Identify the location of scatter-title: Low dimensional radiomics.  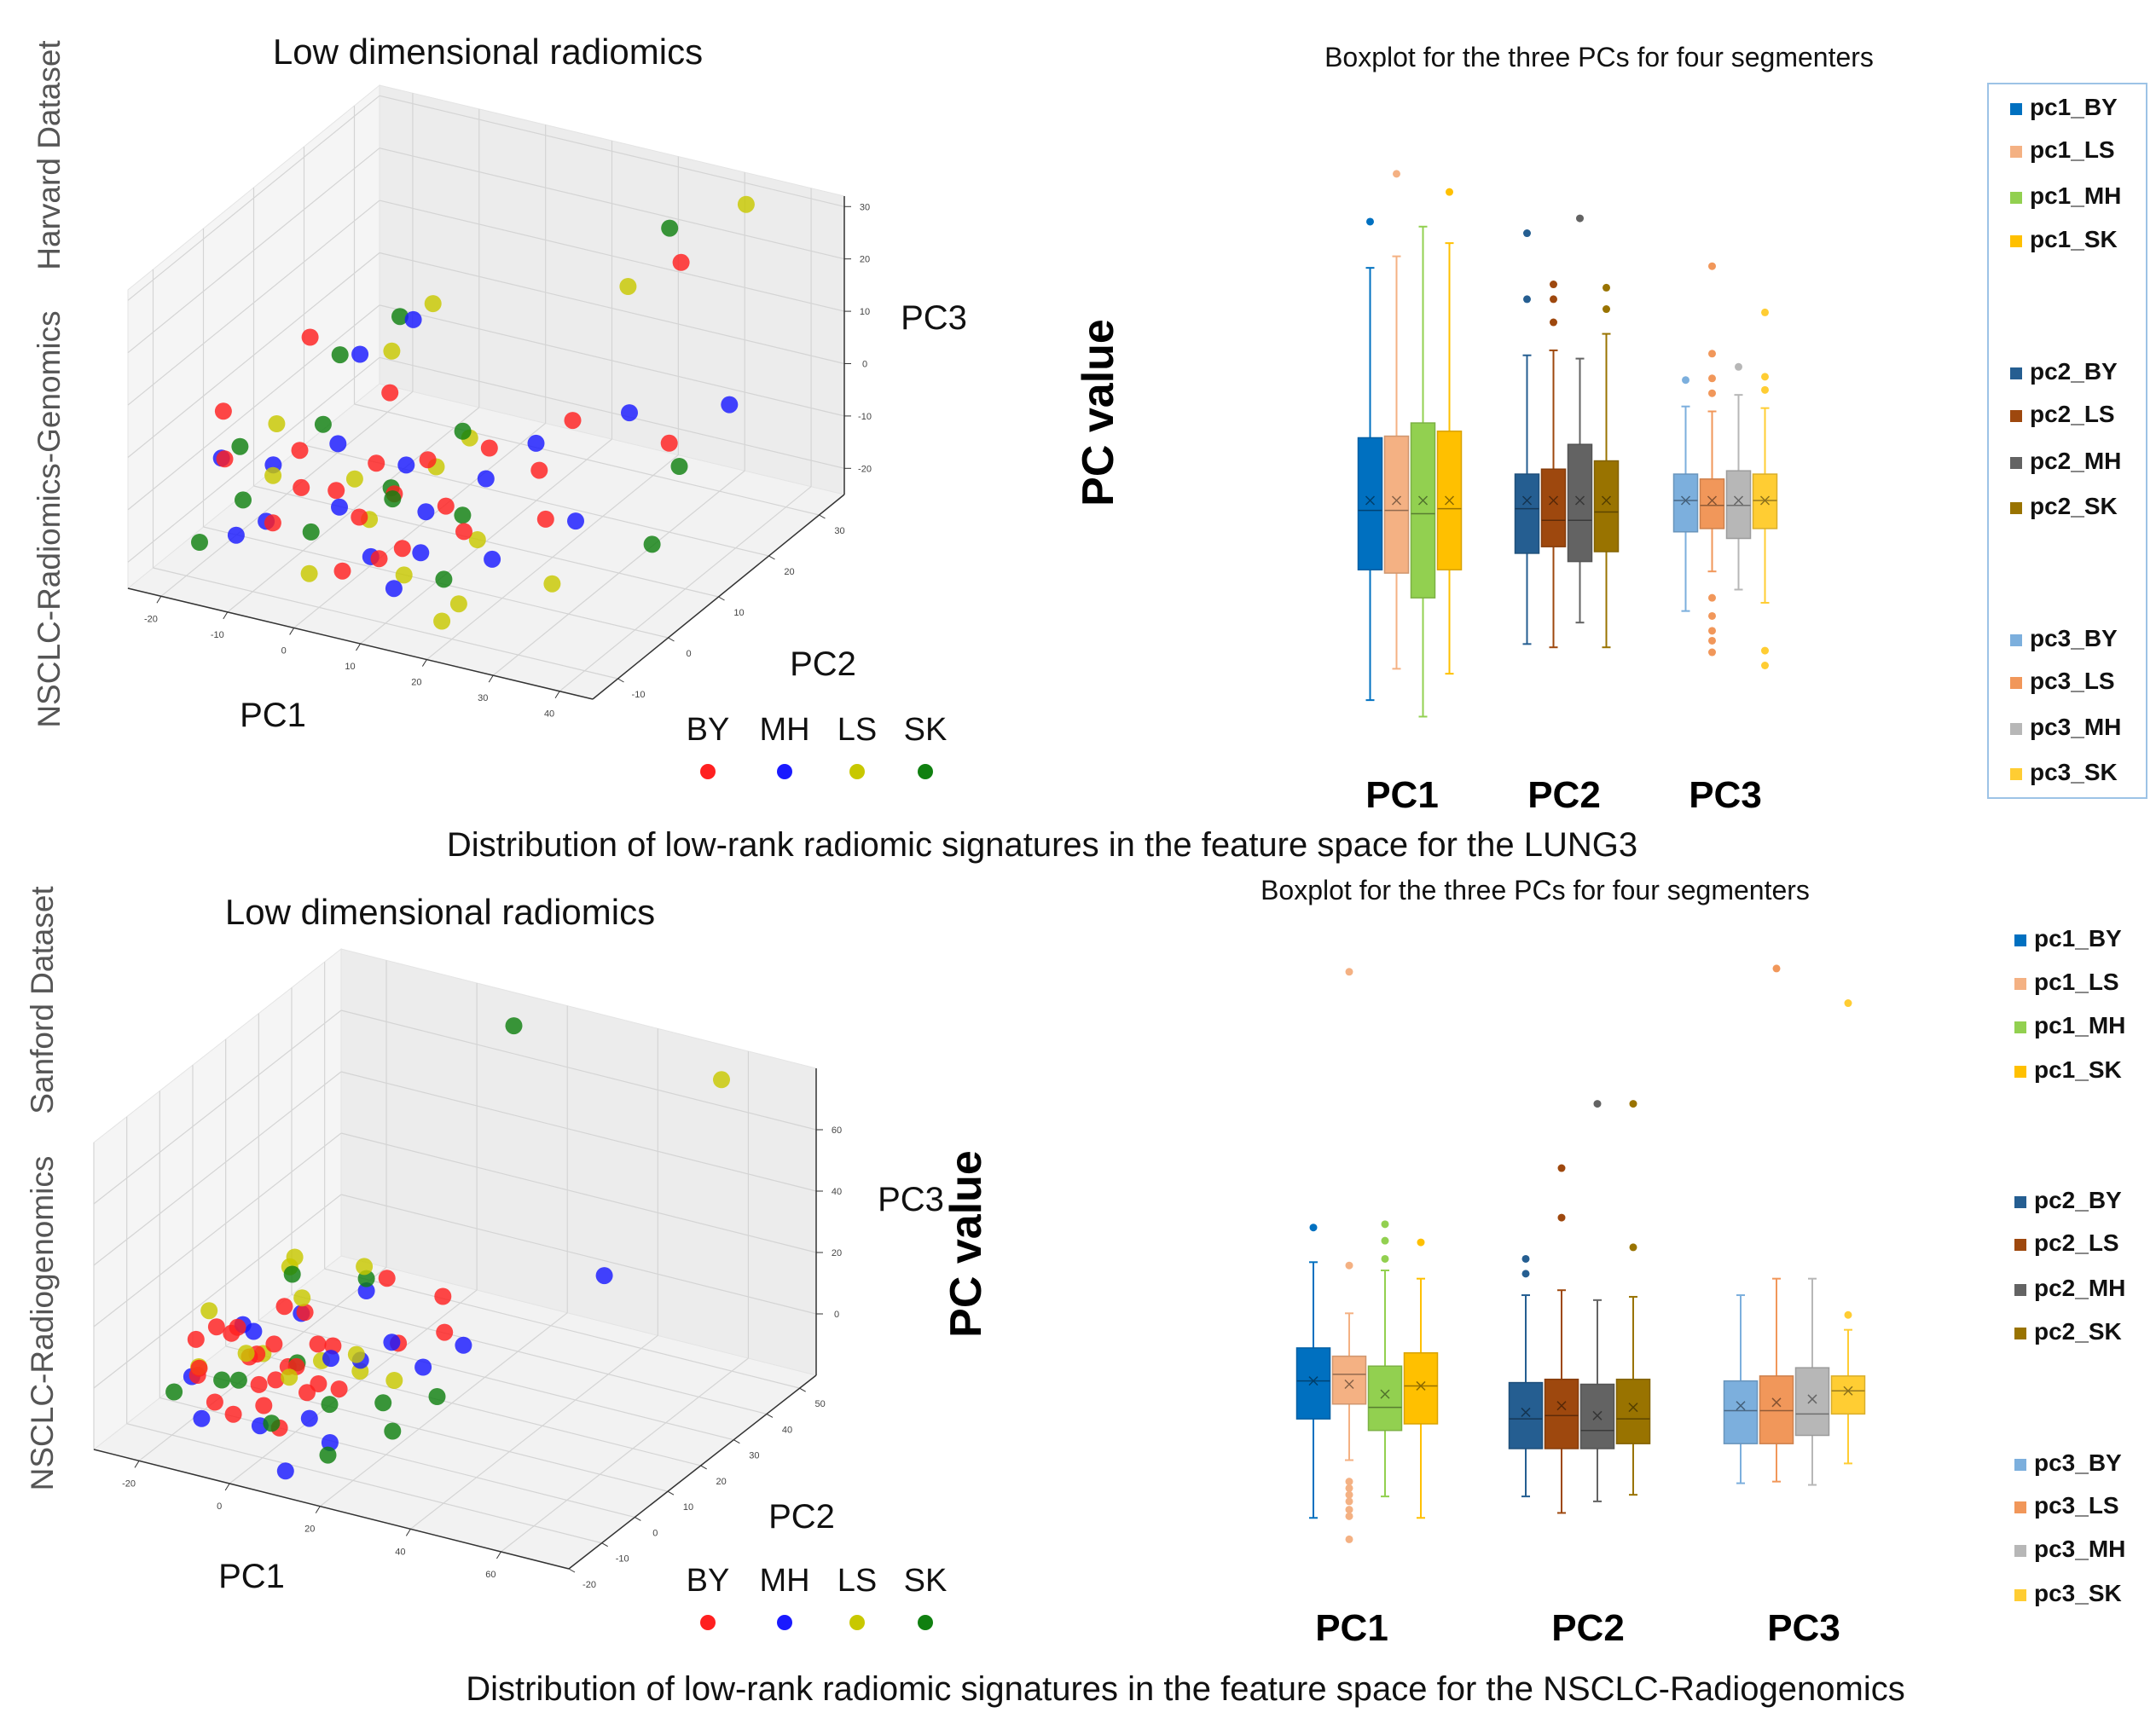
(488, 52).